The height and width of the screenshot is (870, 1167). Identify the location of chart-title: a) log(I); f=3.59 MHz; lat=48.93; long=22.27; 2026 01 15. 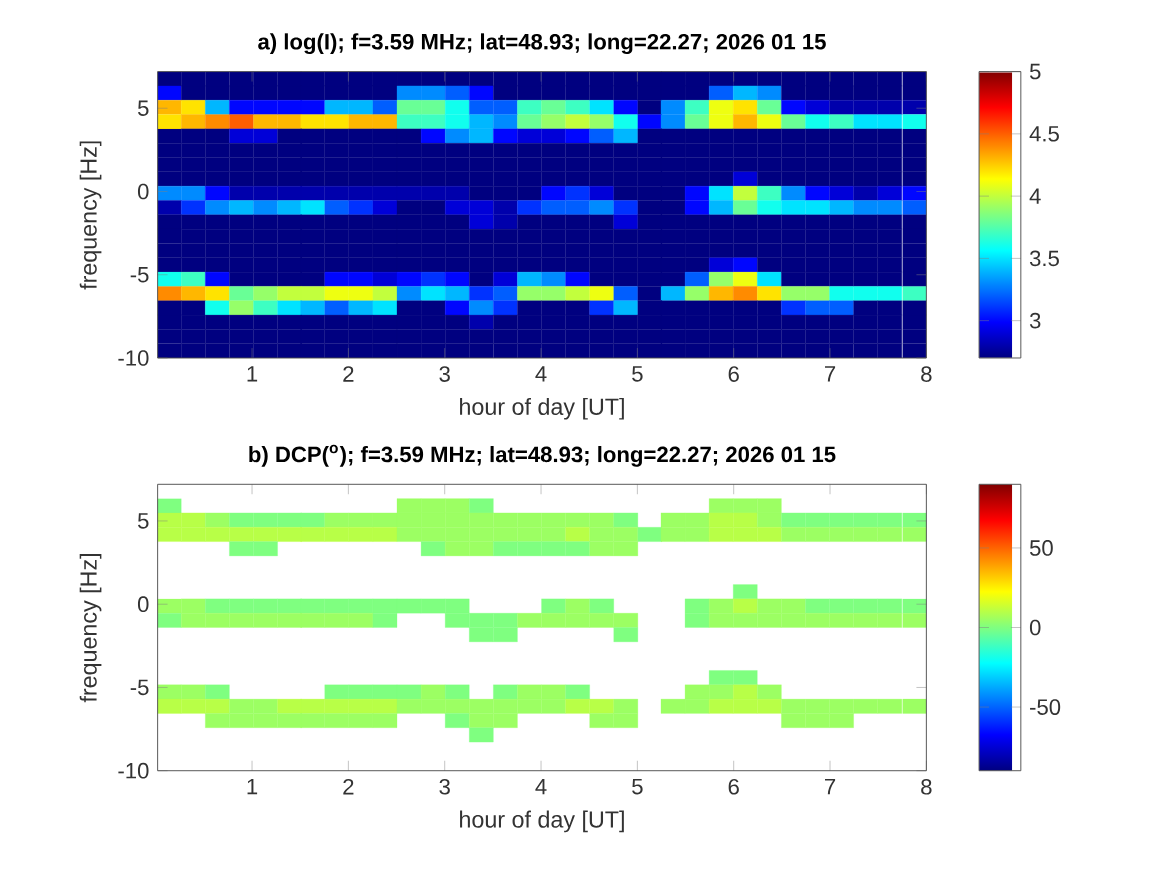
(542, 43).